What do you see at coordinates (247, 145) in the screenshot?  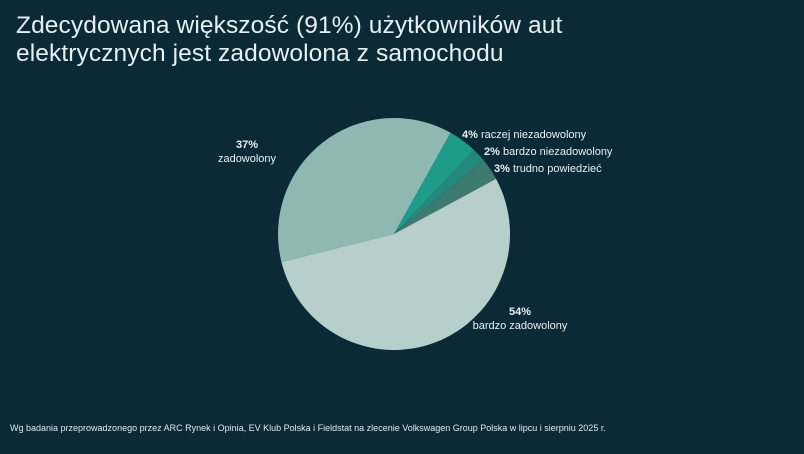 I see `label-zadowolony-pct: 37%` at bounding box center [247, 145].